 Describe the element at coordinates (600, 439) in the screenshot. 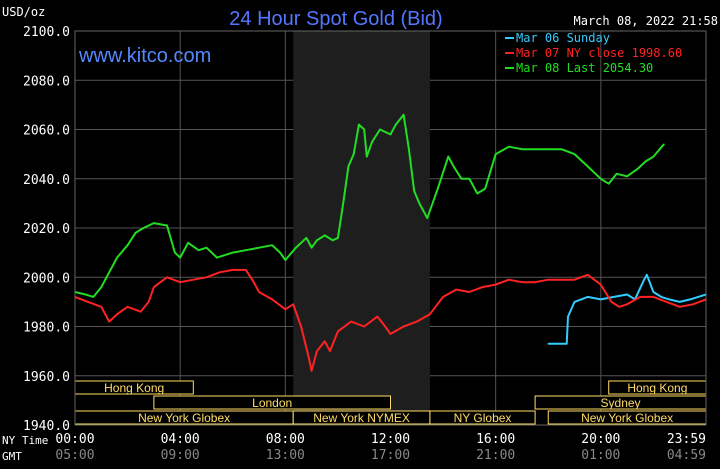

I see `x-tick-ny-label: 20:00` at that location.